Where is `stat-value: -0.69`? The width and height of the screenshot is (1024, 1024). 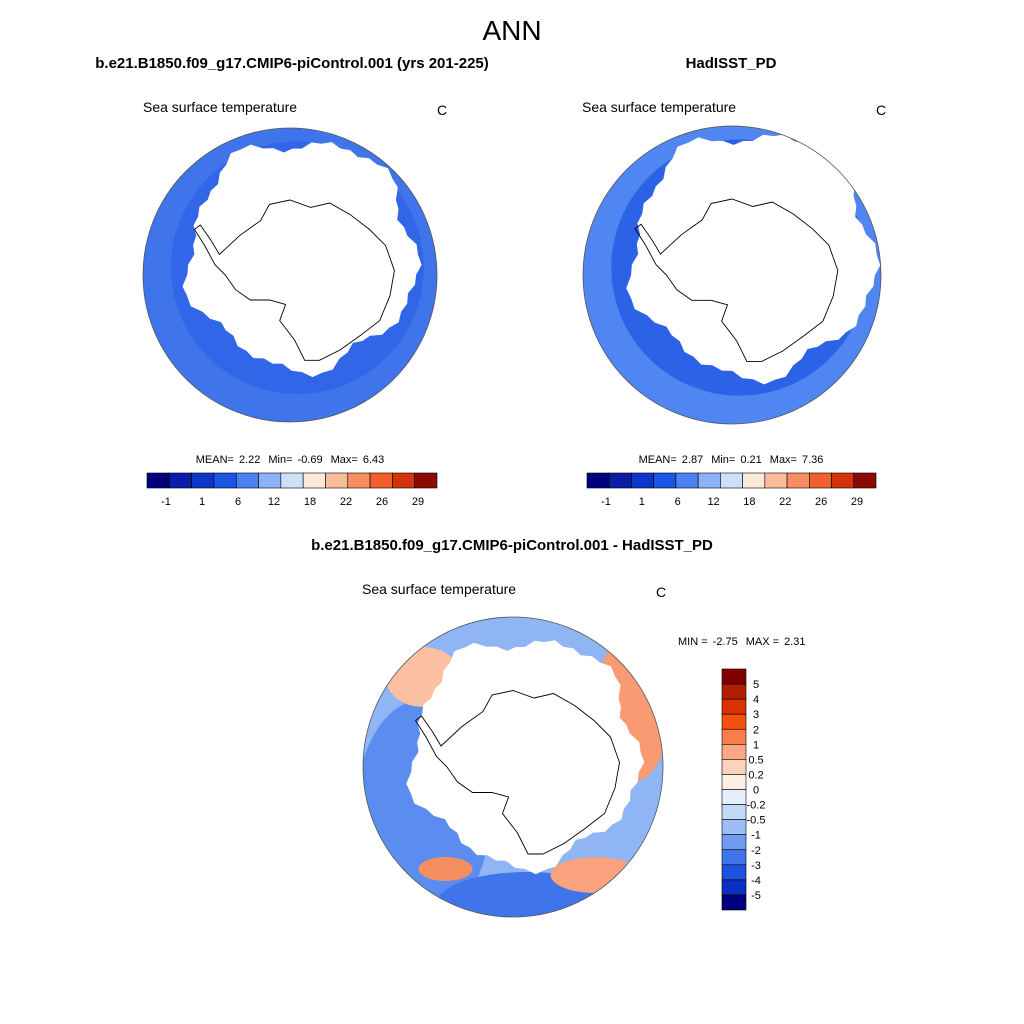
stat-value: -0.69 is located at coordinates (310, 460).